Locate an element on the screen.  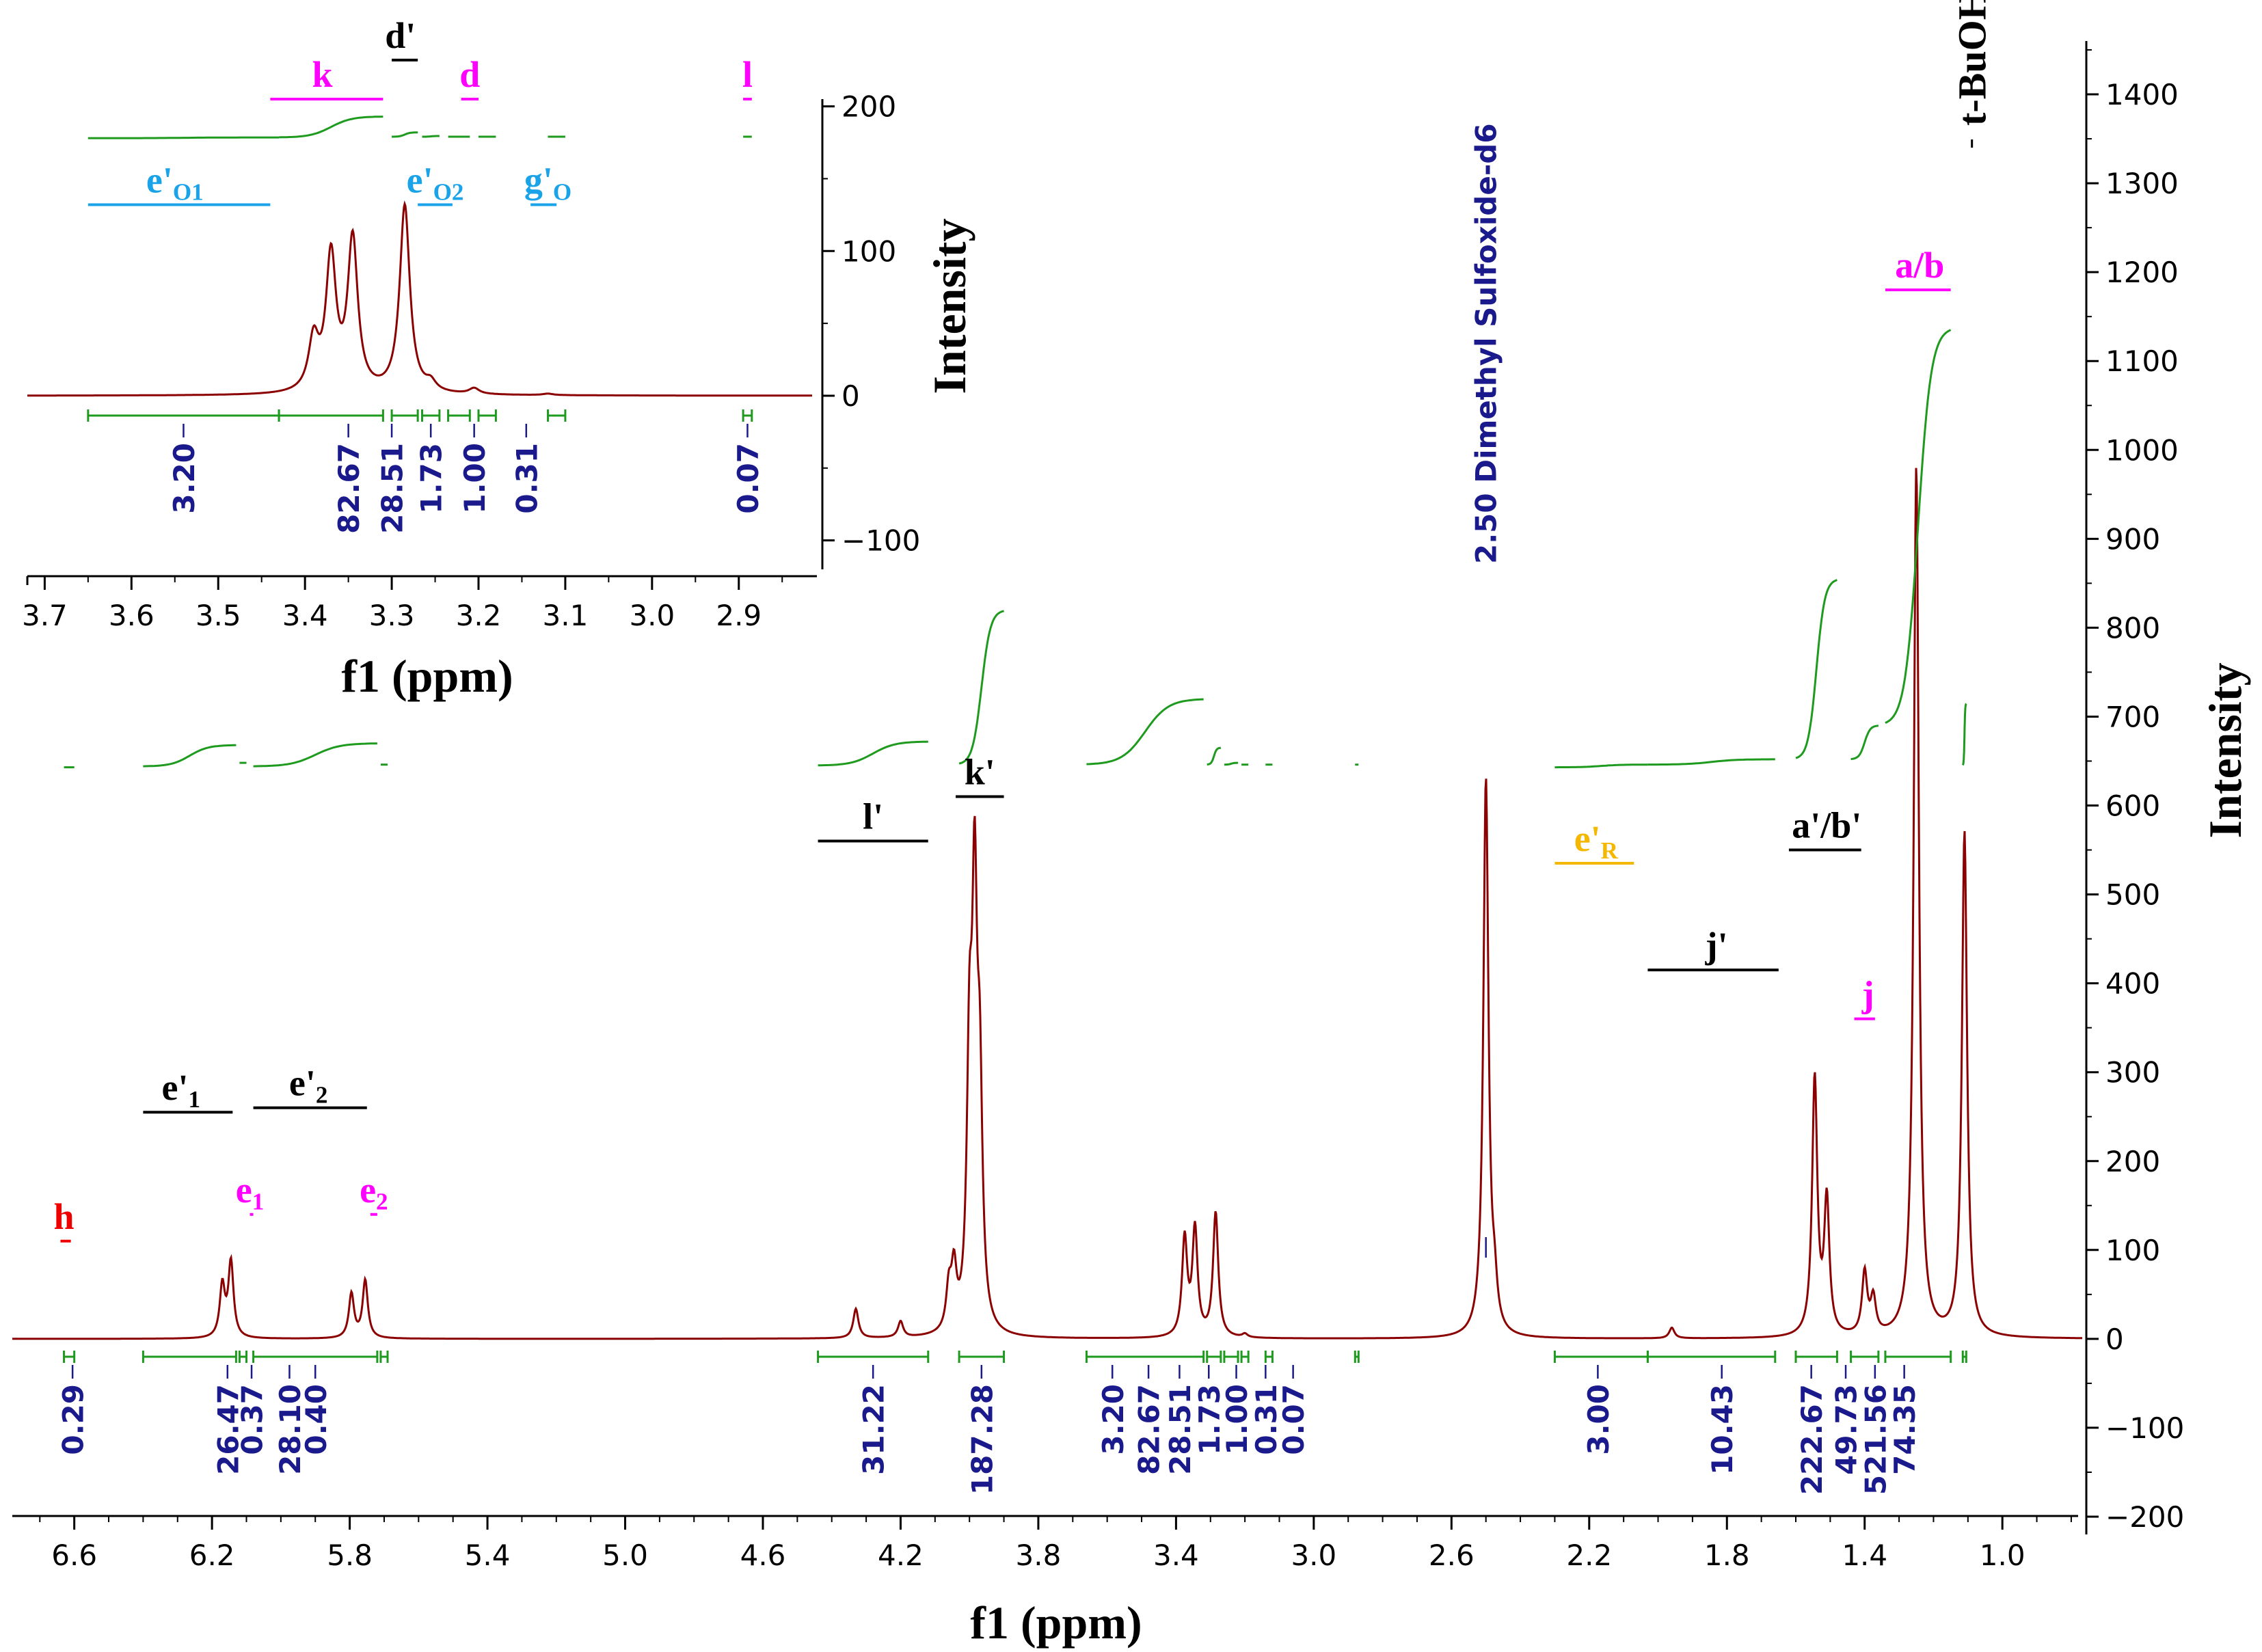
main-assignment-label: h is located at coordinates (64, 1216).